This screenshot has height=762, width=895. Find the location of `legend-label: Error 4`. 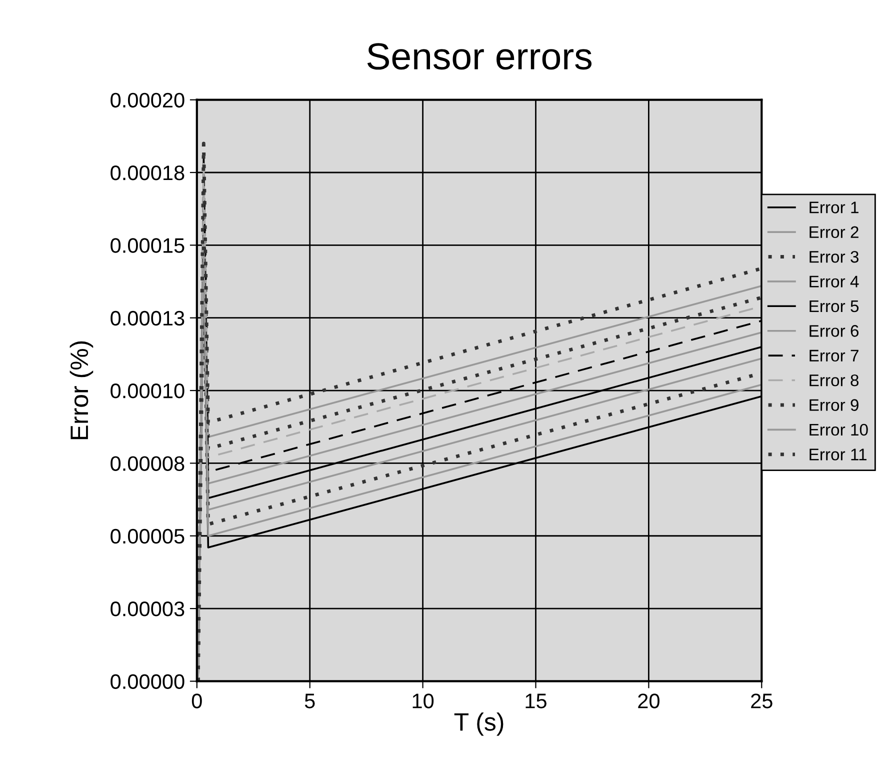

legend-label: Error 4 is located at coordinates (834, 282).